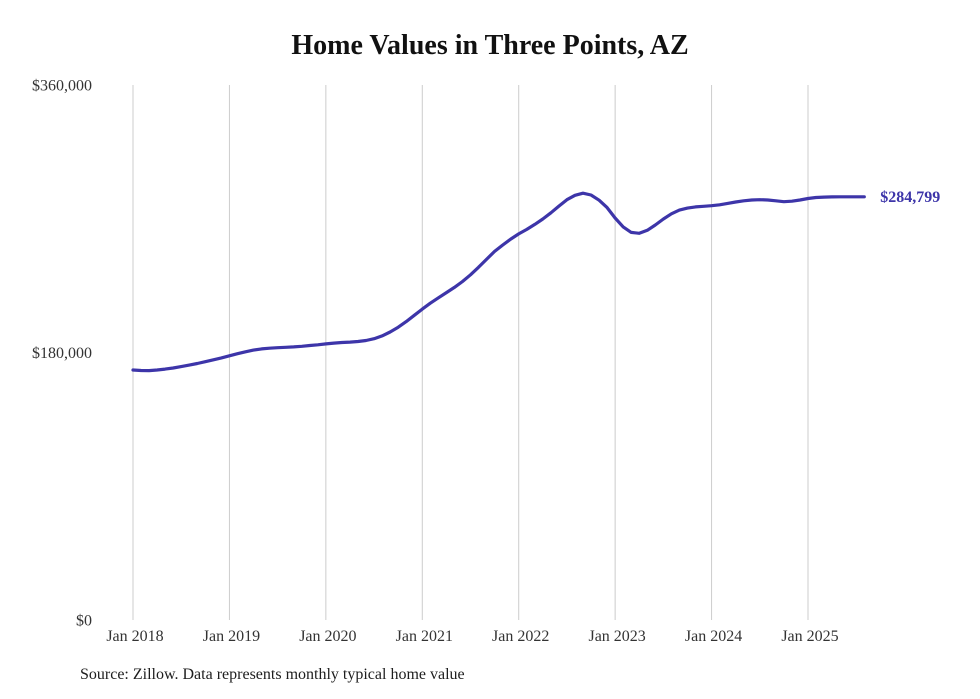 This screenshot has height=699, width=980. What do you see at coordinates (490, 45) in the screenshot?
I see `chart-title: Home Values in Three Points, AZ` at bounding box center [490, 45].